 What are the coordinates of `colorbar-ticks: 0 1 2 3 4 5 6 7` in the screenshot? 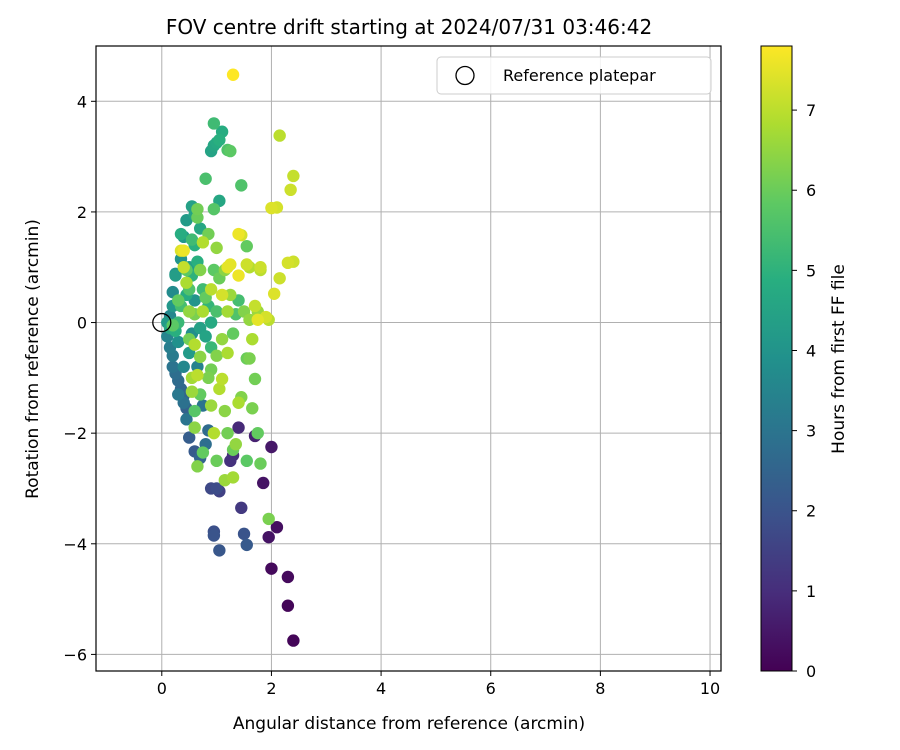 It's located at (804, 391).